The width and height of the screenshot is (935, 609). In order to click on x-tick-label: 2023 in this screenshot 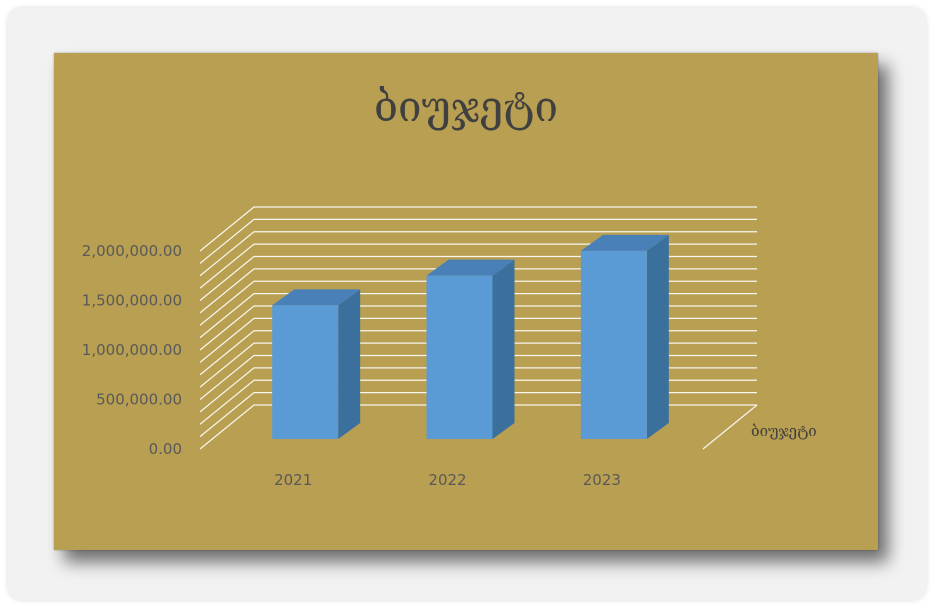, I will do `click(602, 480)`.